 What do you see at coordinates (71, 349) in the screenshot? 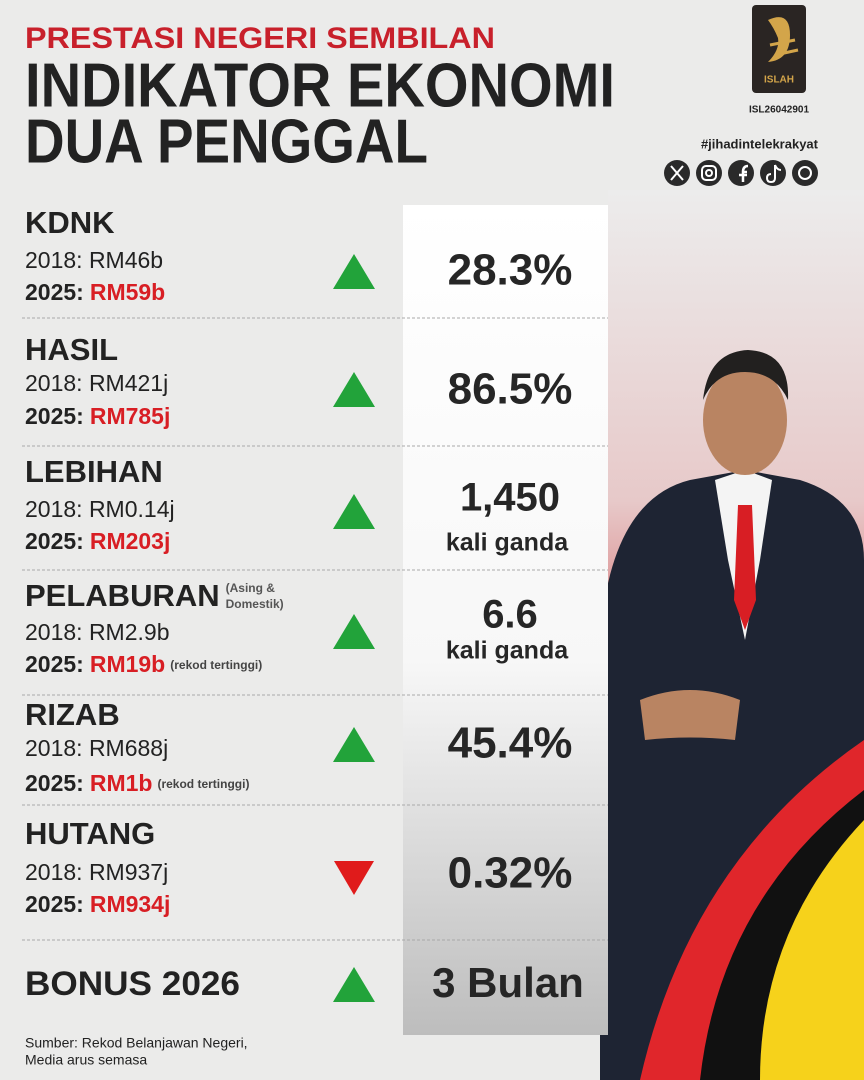
I see `indicator-label: HASIL` at bounding box center [71, 349].